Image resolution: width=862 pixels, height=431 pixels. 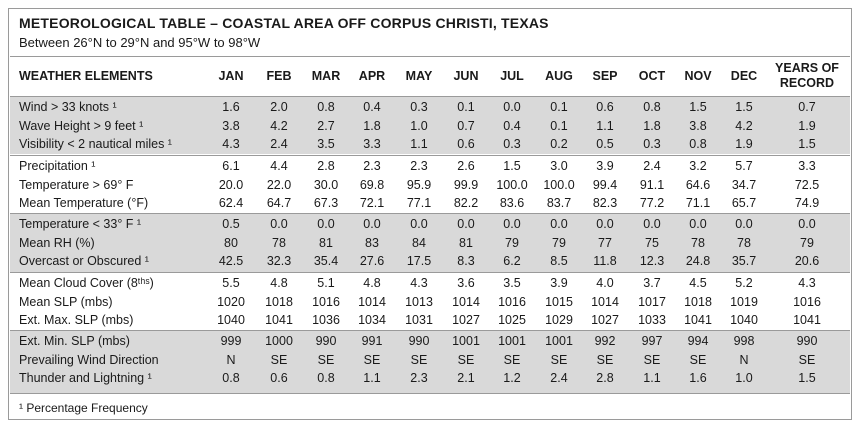 What do you see at coordinates (279, 166) in the screenshot?
I see `month-value-cell: 4.4` at bounding box center [279, 166].